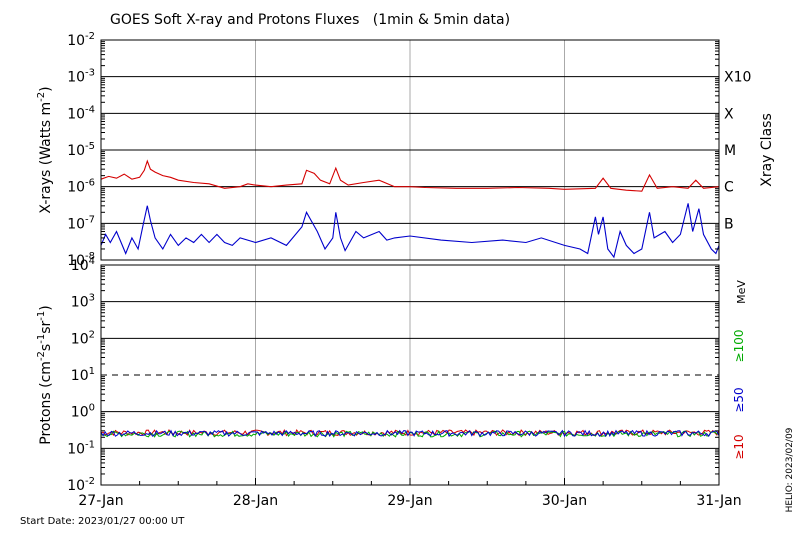 The height and width of the screenshot is (535, 800). I want to click on proton-y-tick-label: 10⁴, so click(83, 265).